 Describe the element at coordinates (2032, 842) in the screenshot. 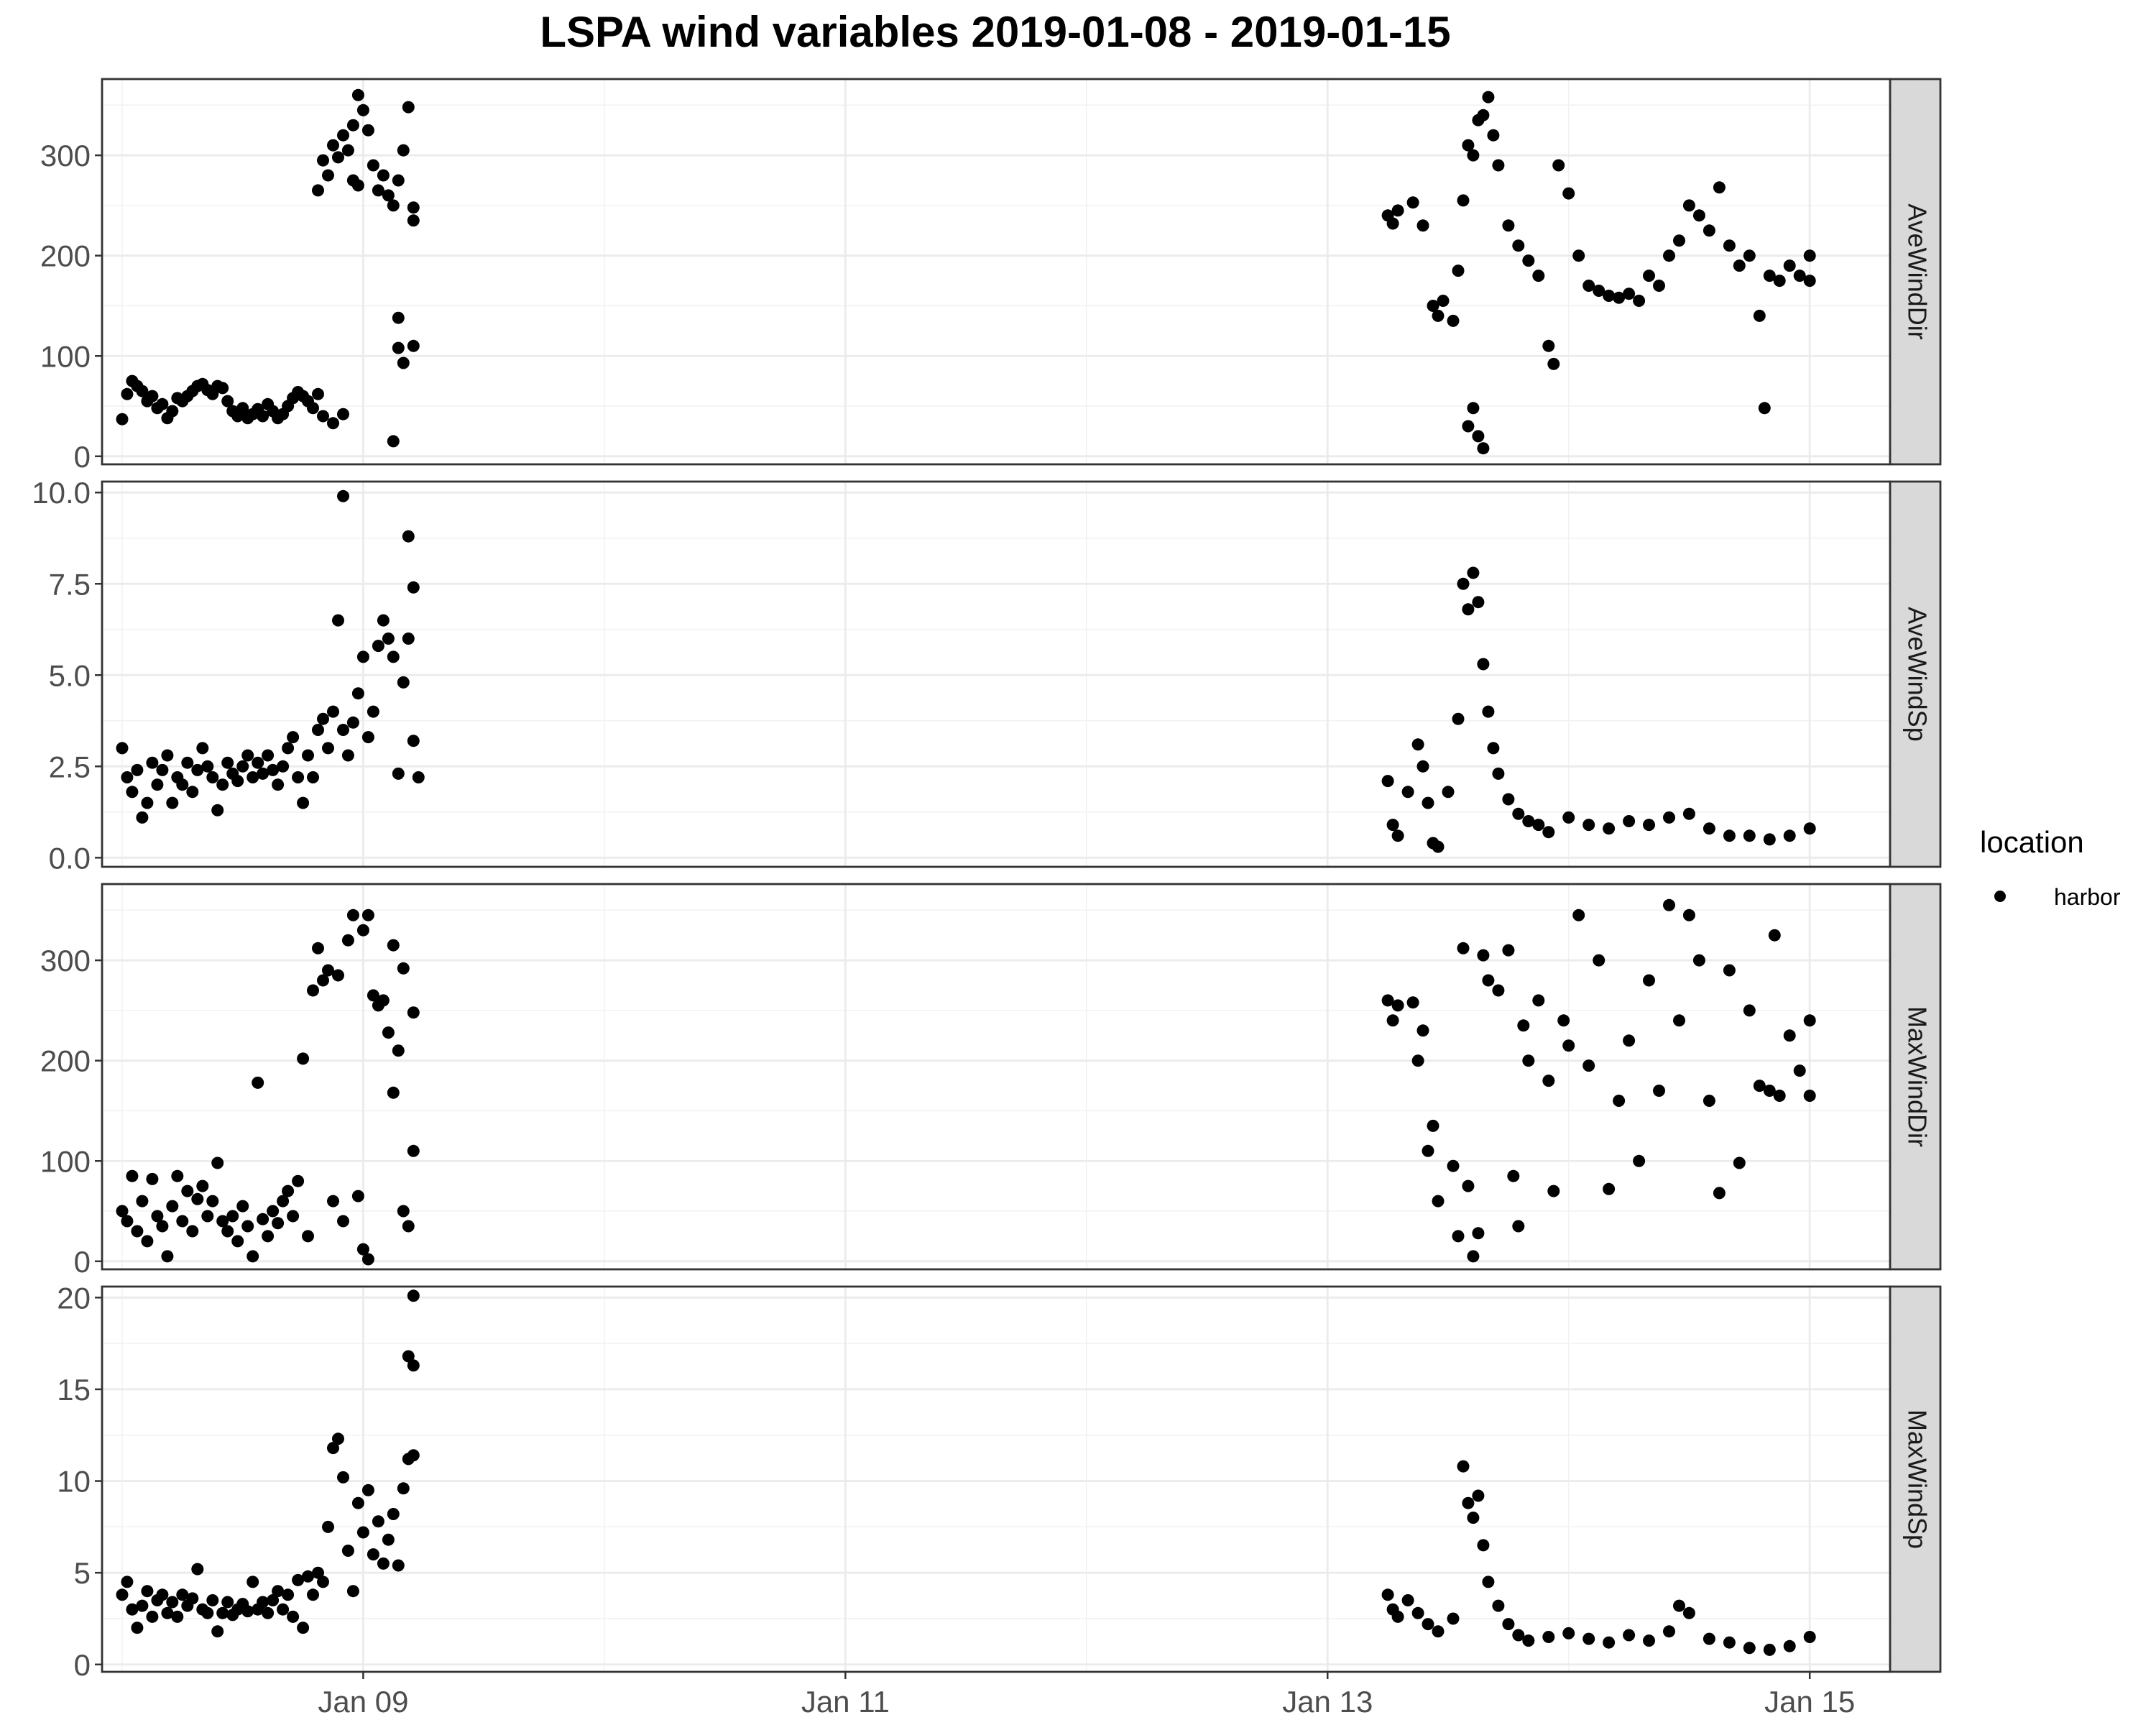

I see `legend-title: location` at that location.